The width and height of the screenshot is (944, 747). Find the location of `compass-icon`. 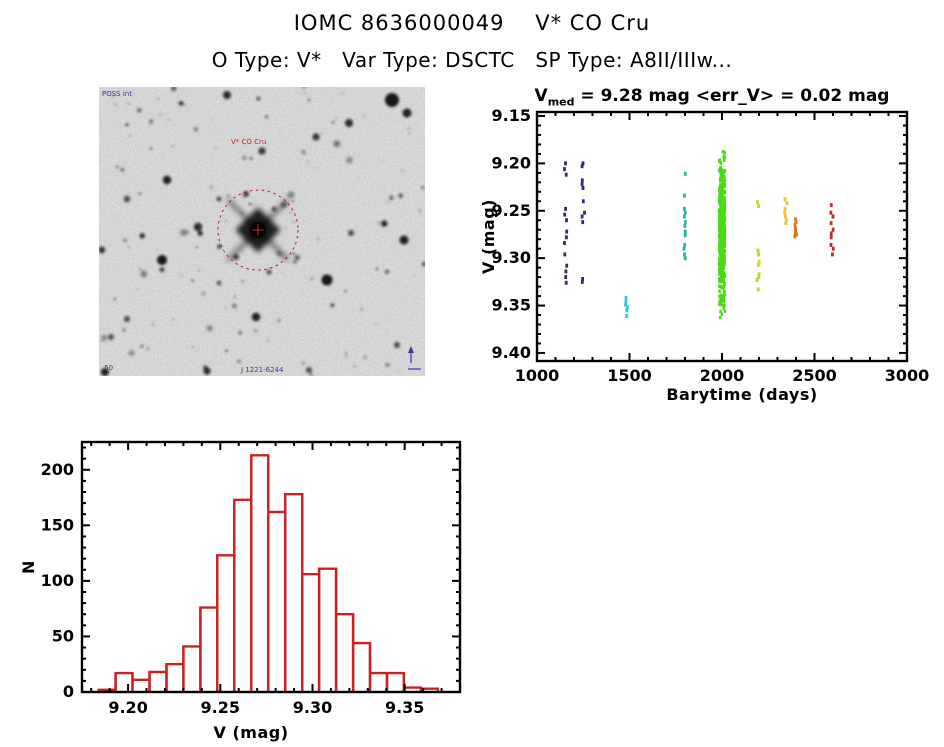

compass-icon is located at coordinates (414, 358).